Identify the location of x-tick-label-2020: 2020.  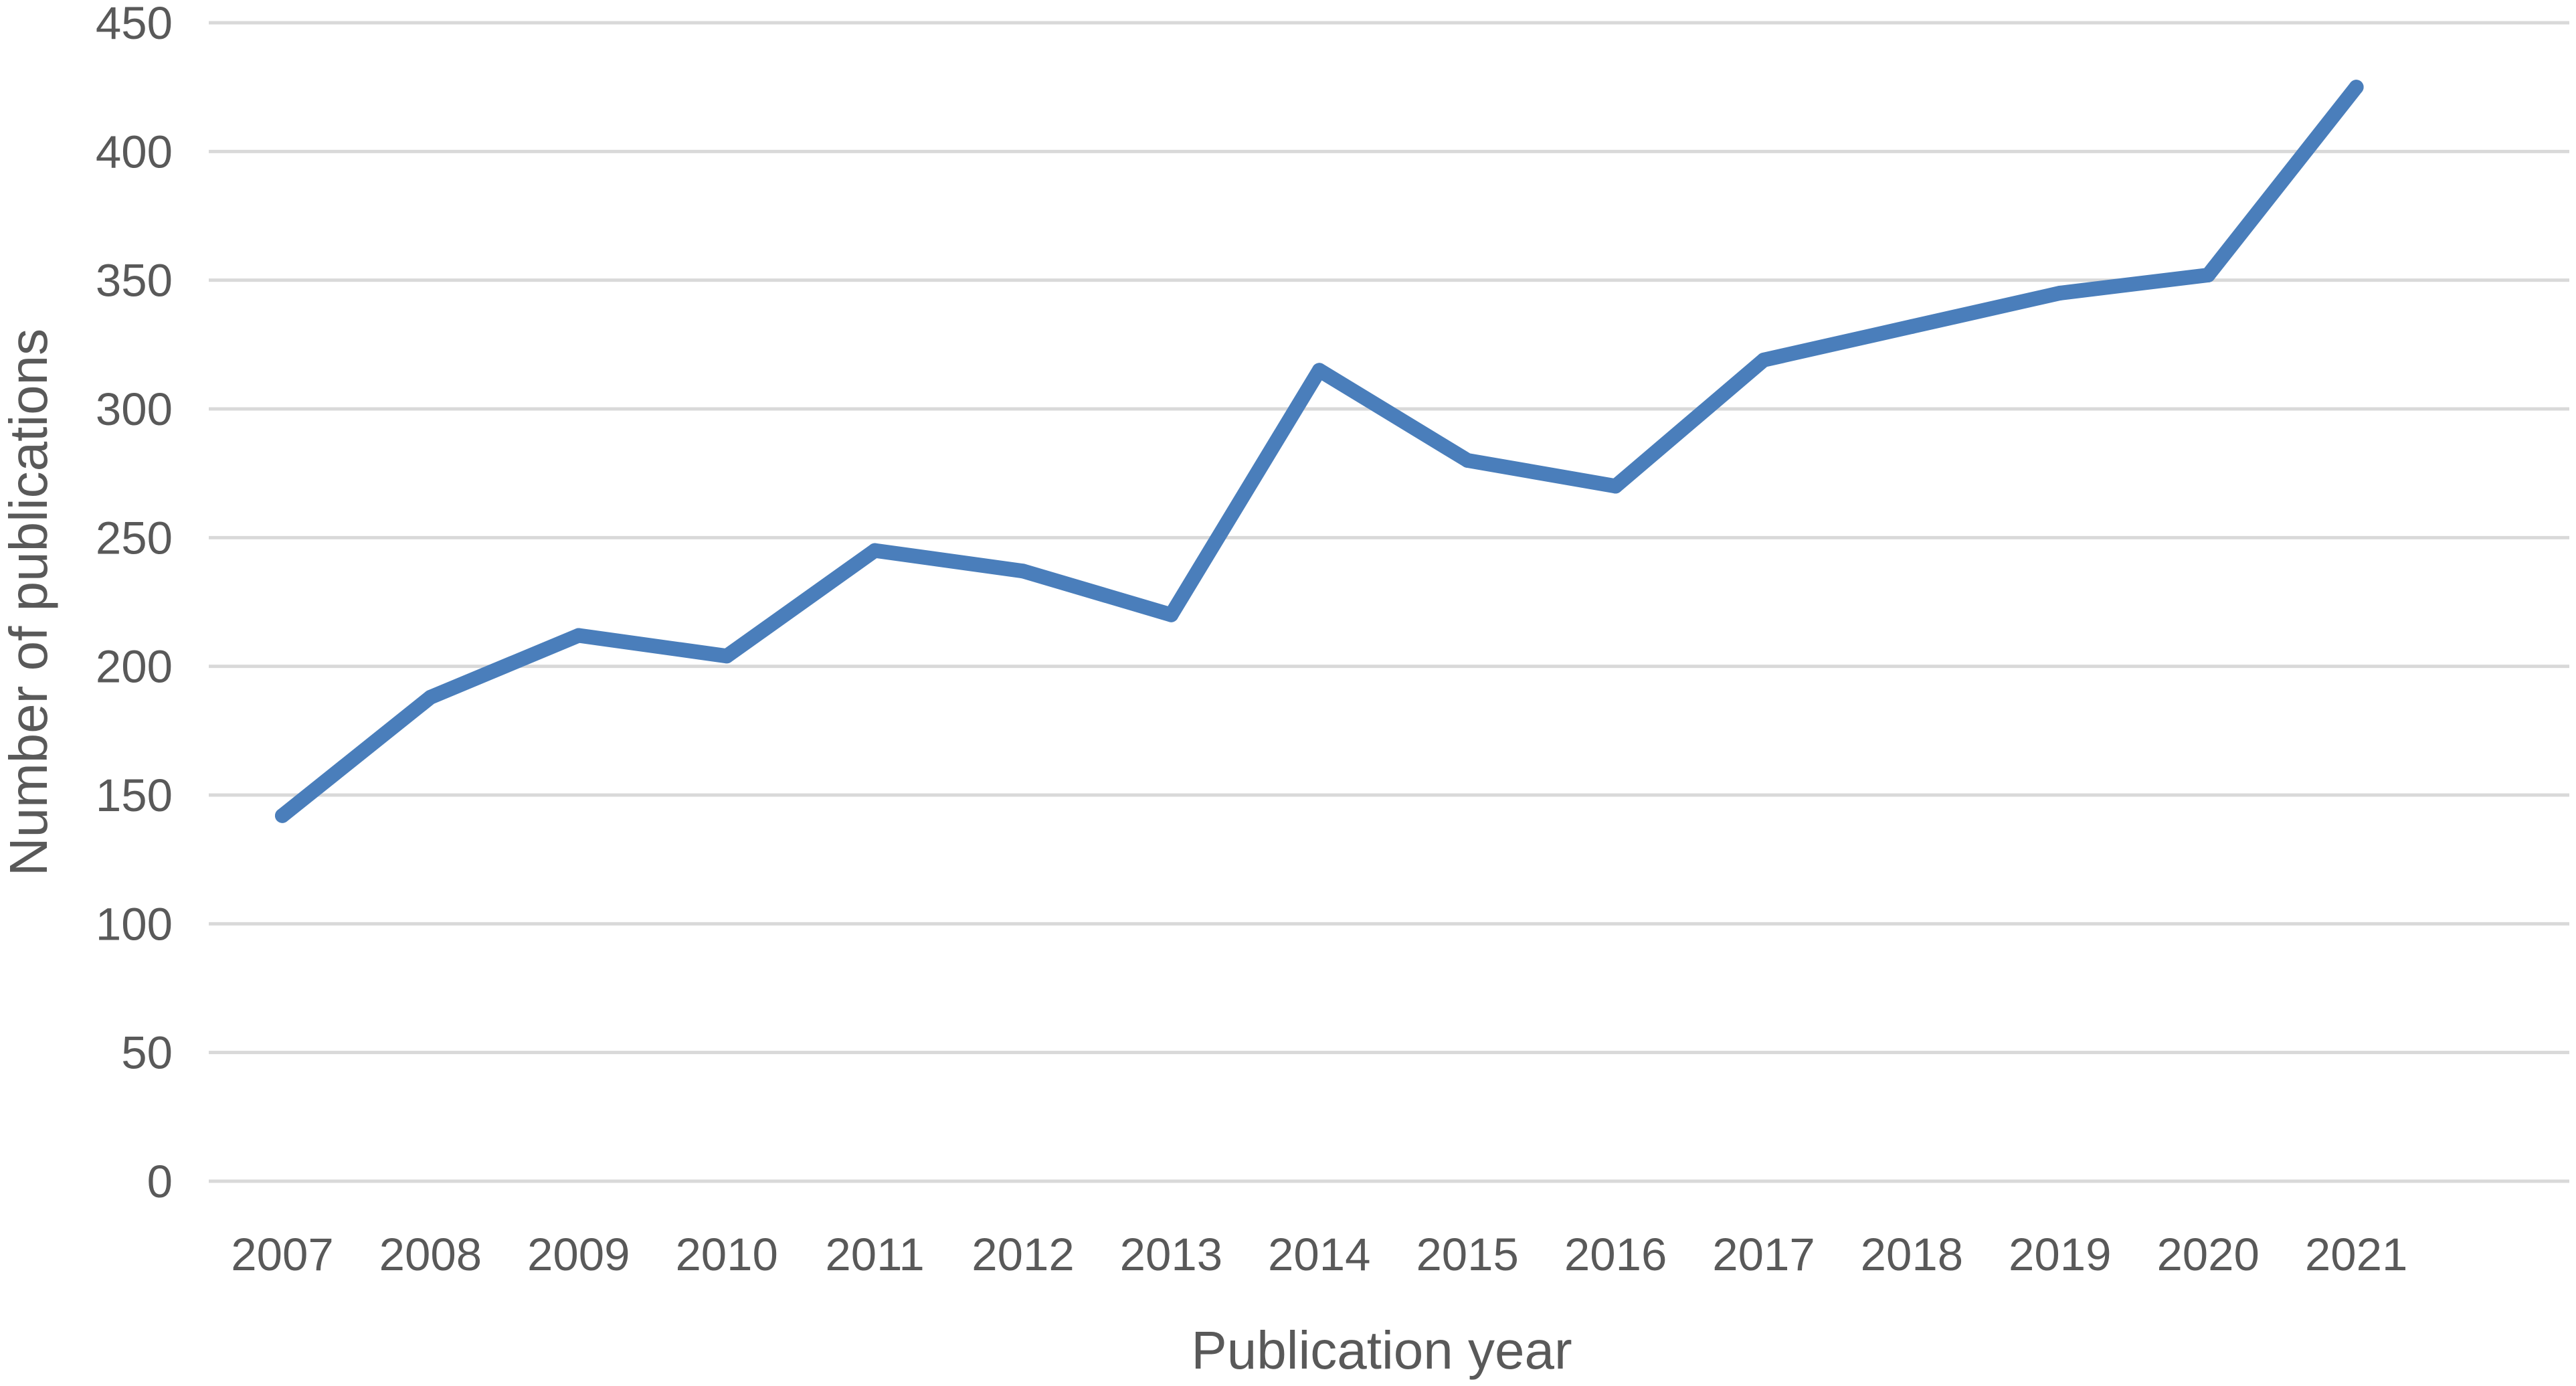
(2208, 1254).